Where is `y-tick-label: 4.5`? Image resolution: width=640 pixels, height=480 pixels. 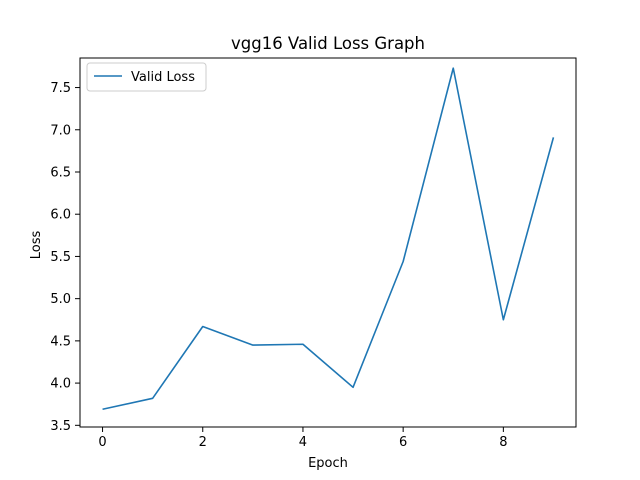 y-tick-label: 4.5 is located at coordinates (60, 341).